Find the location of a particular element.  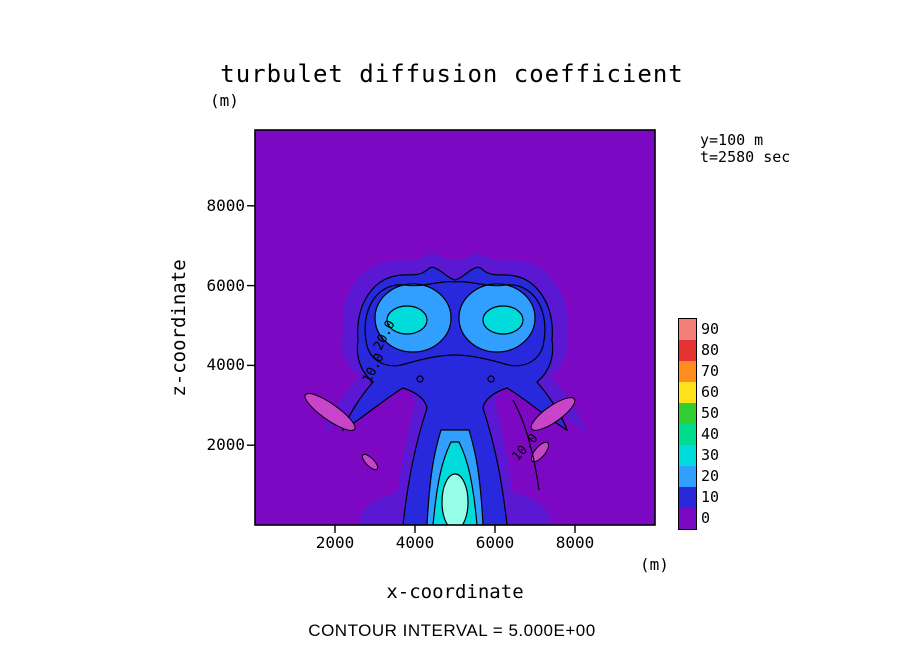

colorbar-tick-label: 40 is located at coordinates (710, 434).